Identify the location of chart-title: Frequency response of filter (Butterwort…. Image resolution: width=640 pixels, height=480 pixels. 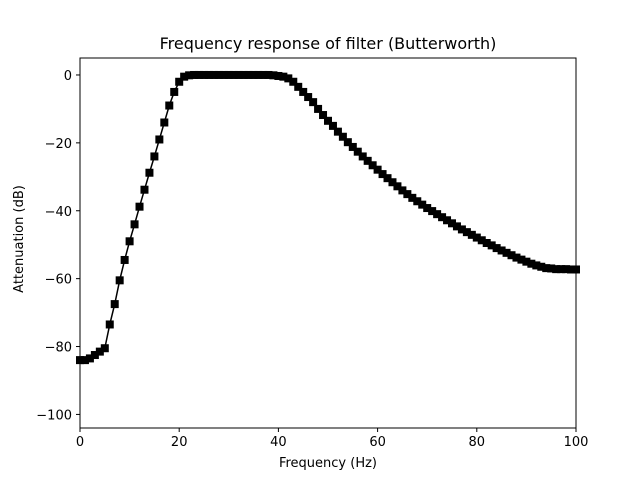
(328, 43).